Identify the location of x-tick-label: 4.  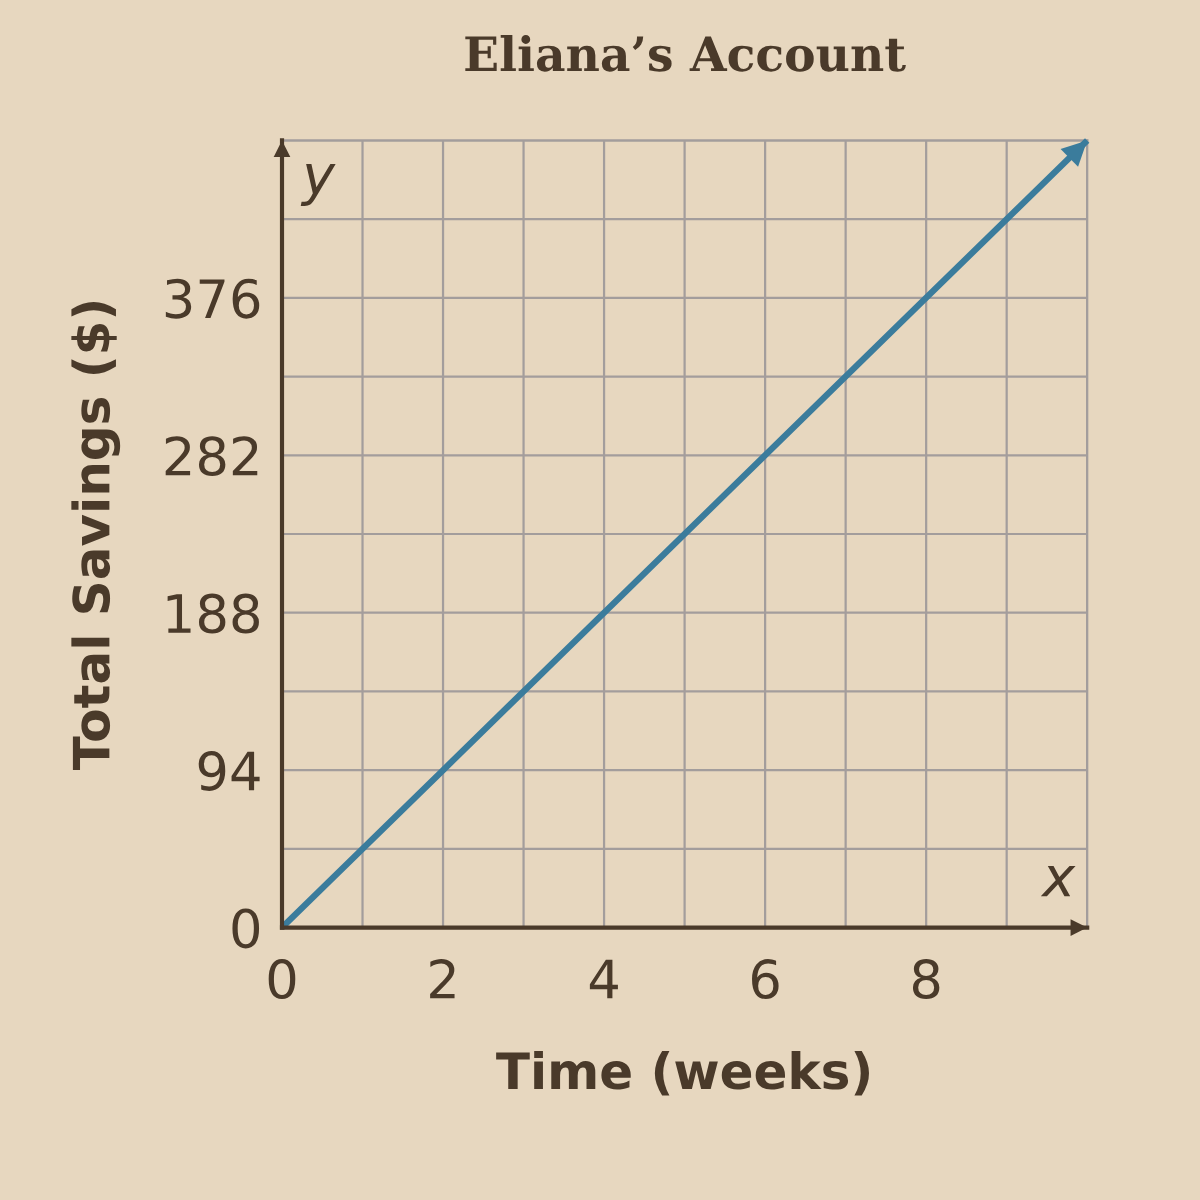
(603, 979).